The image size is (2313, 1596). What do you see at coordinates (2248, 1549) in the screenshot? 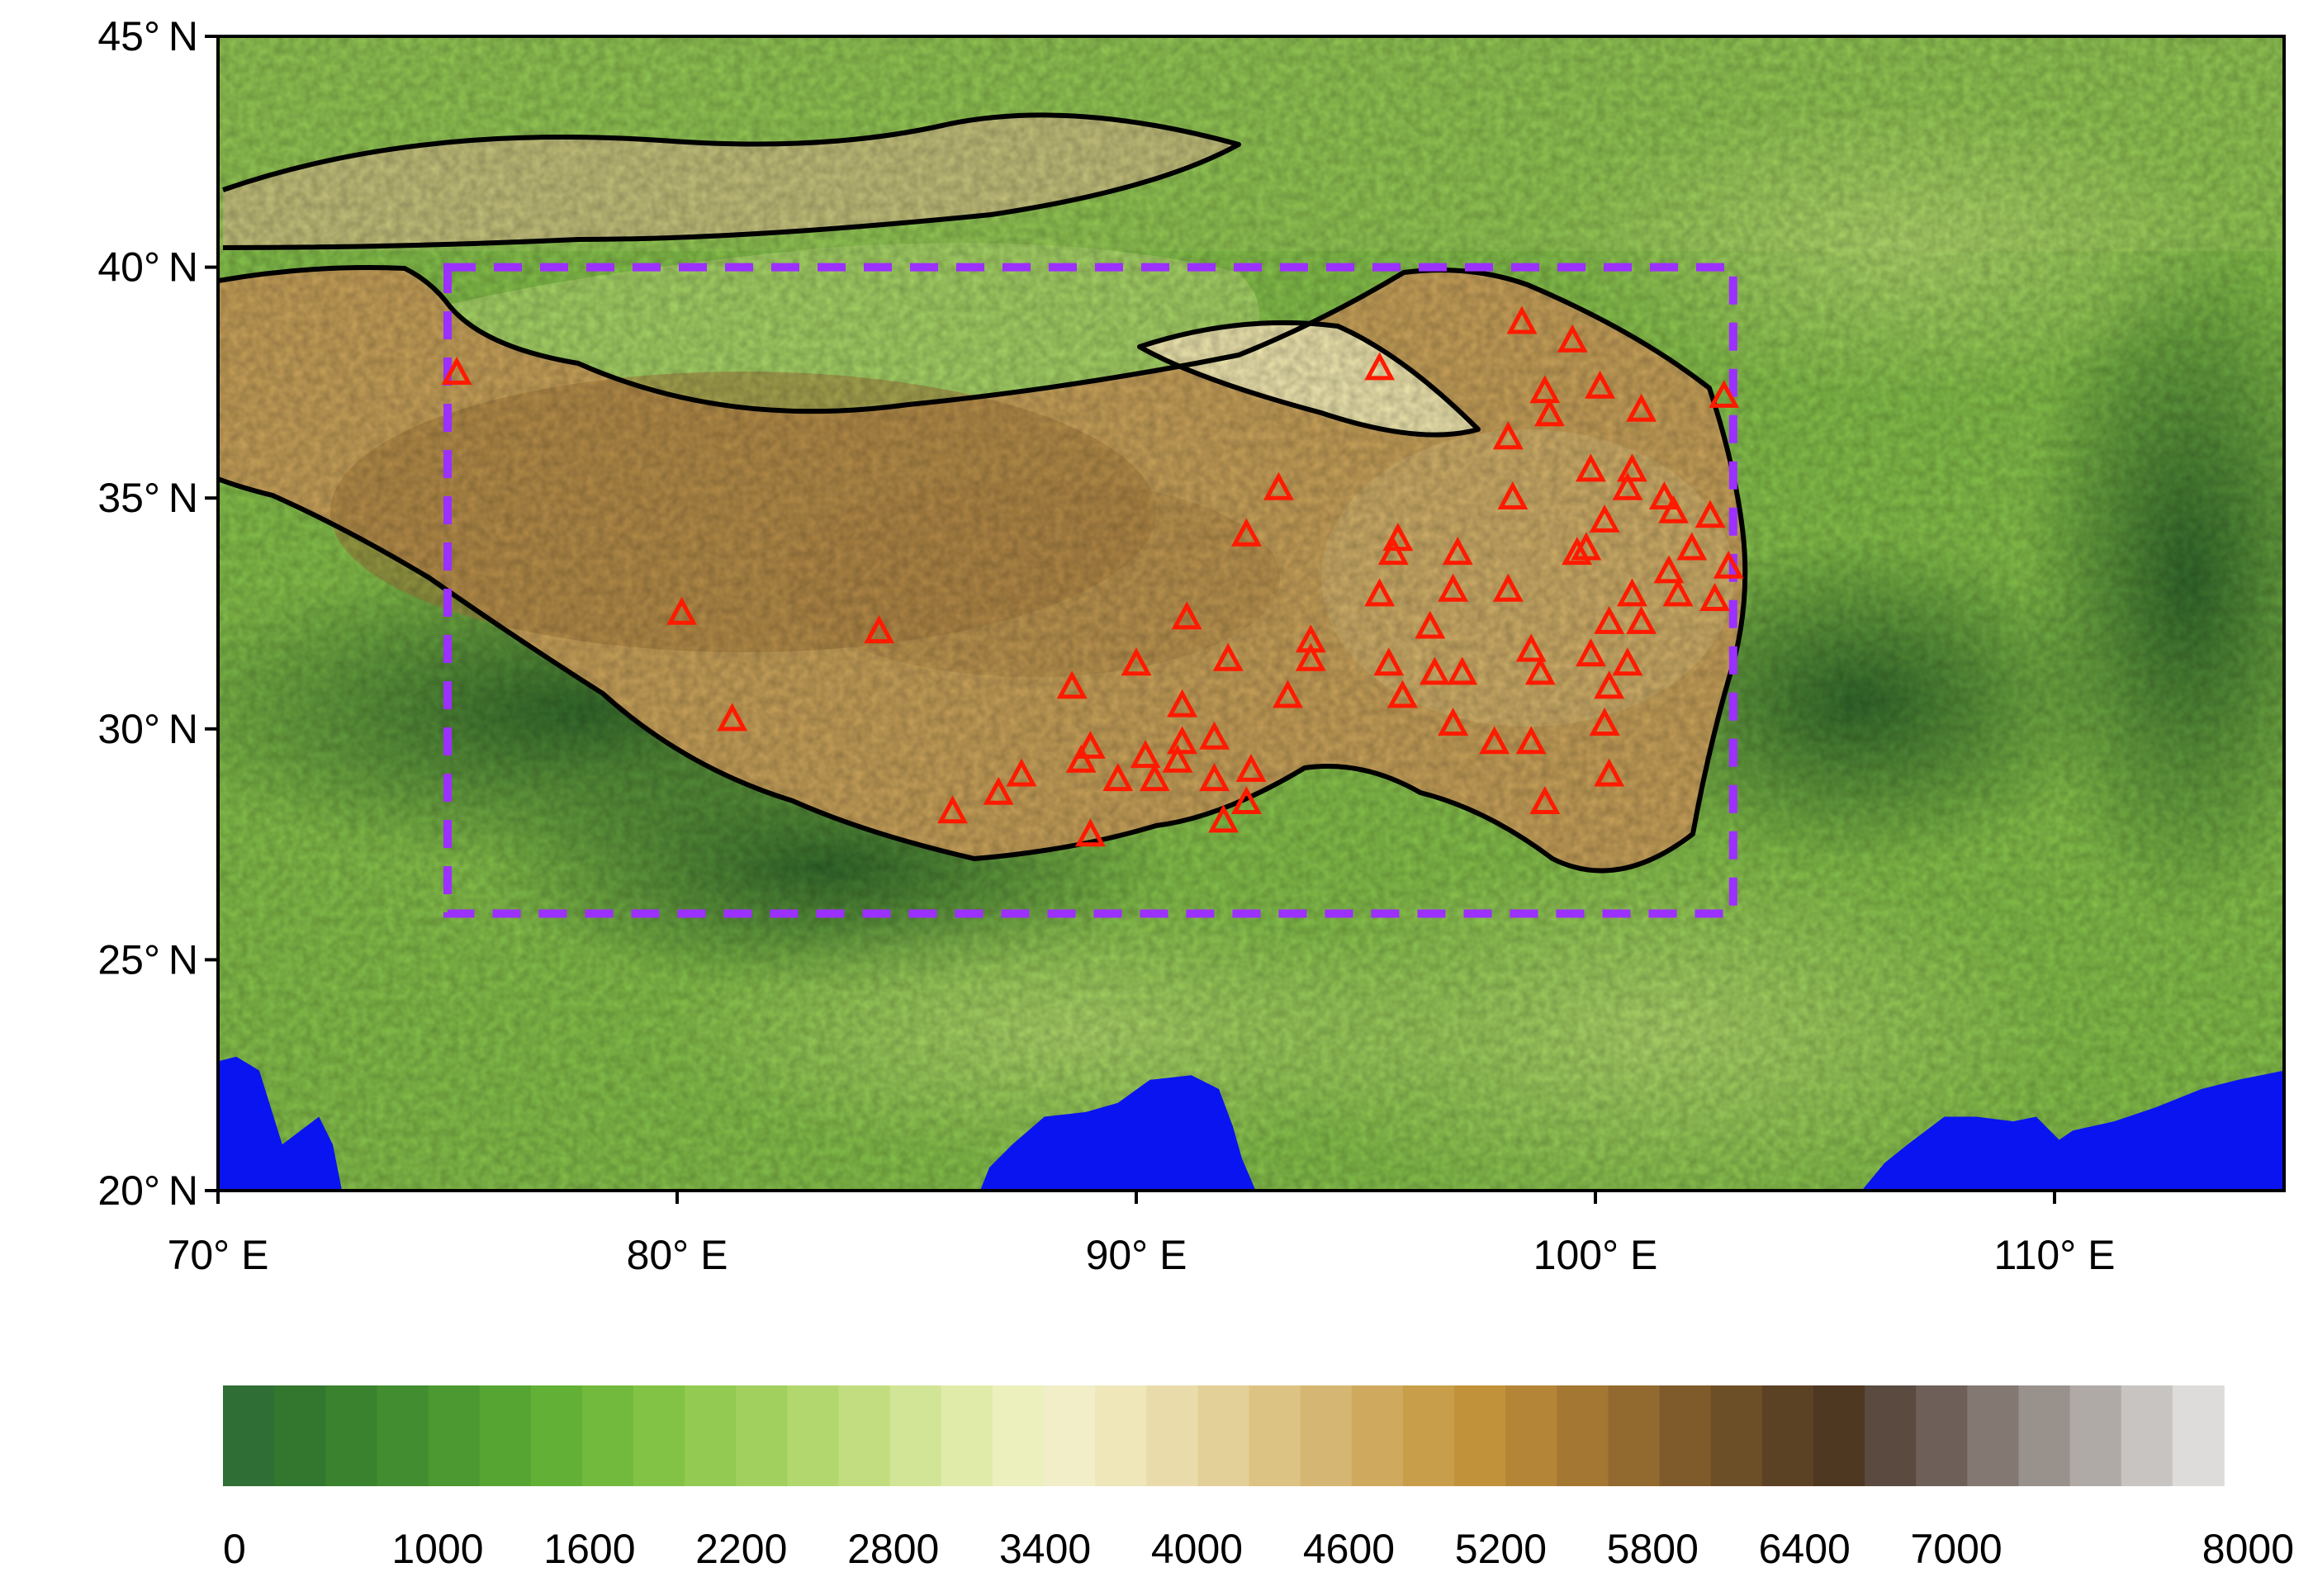
I see `colorbar-label: 8000` at bounding box center [2248, 1549].